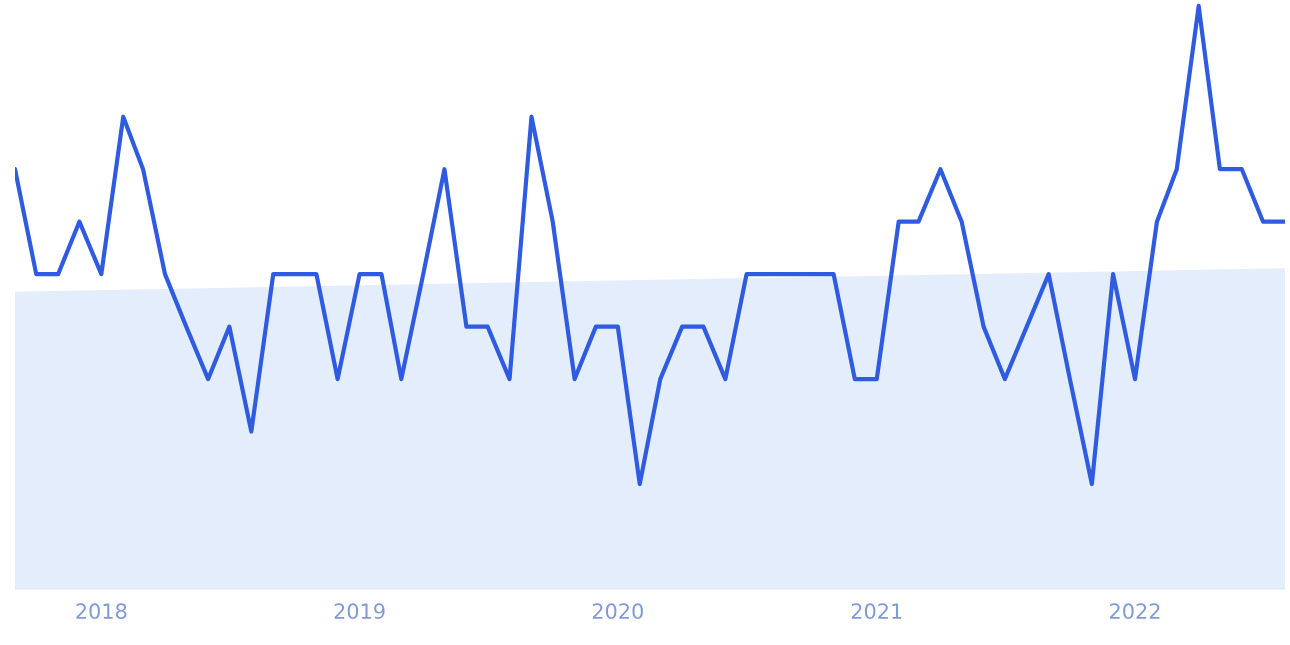 This screenshot has height=645, width=1290. Describe the element at coordinates (1135, 611) in the screenshot. I see `x-tick-label: 2022` at that location.